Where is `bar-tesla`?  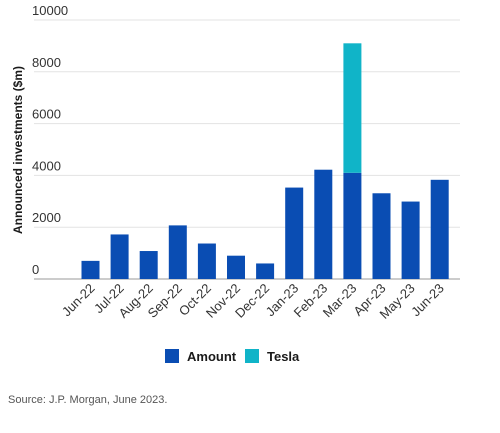 bar-tesla is located at coordinates (352, 108).